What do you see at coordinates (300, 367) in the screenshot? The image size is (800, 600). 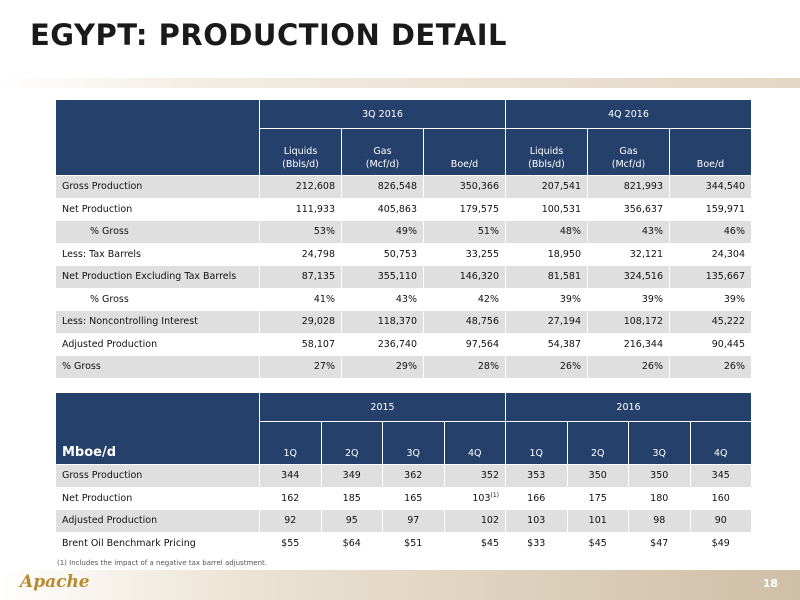 I see `table-cell: 27%` at bounding box center [300, 367].